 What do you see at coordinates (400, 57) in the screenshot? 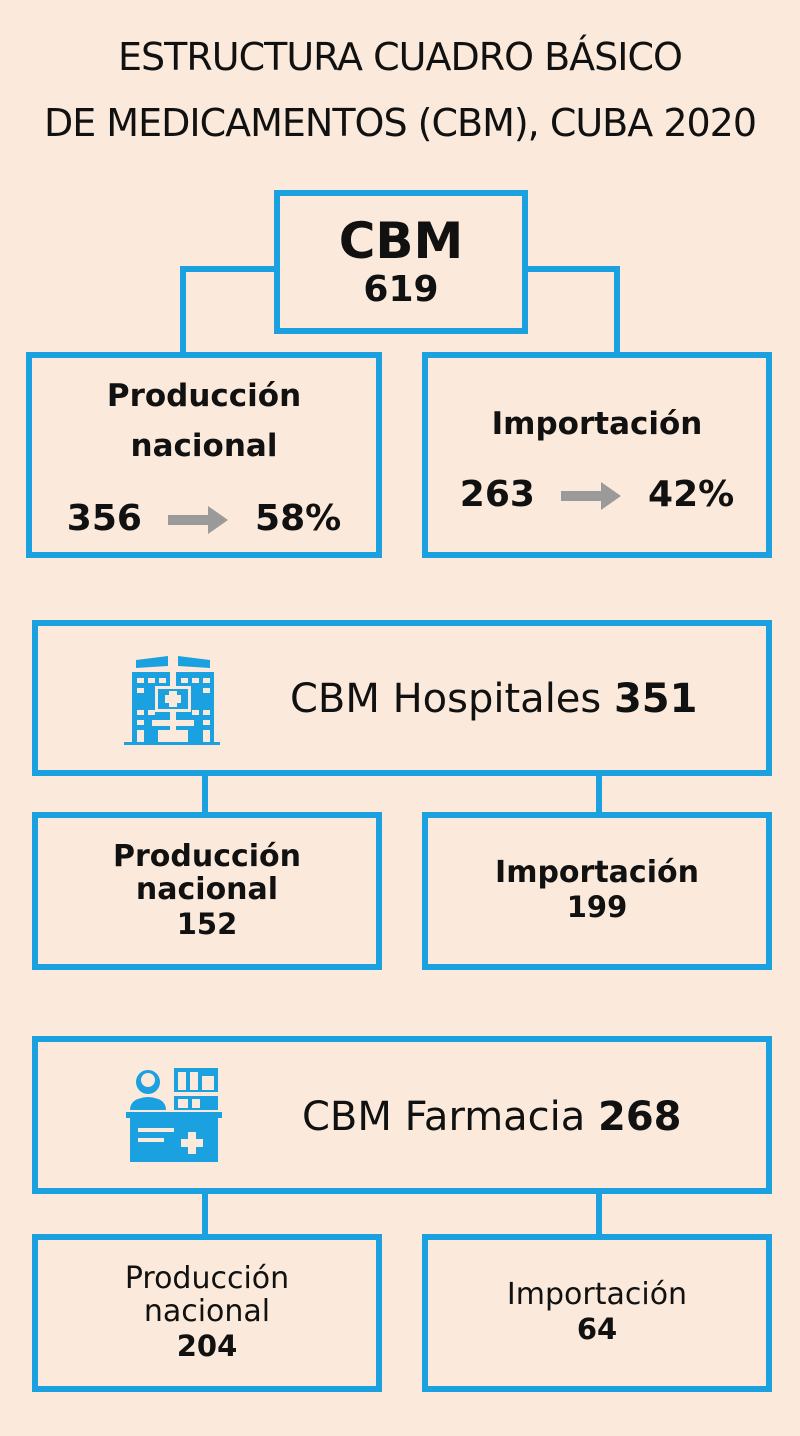
I see `title-line-1: ESTRUCTURA CUADRO BÁSICO` at bounding box center [400, 57].